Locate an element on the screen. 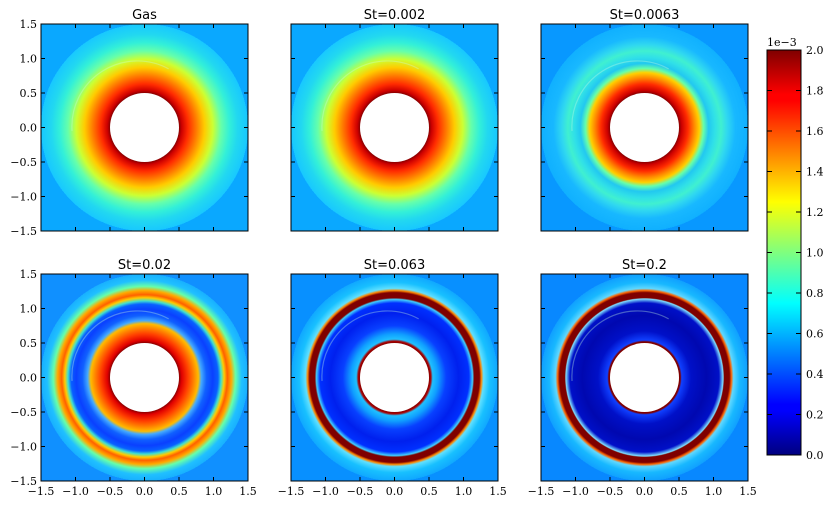 The height and width of the screenshot is (508, 830). colorbar-tick-label: 1.4 is located at coordinates (815, 172).